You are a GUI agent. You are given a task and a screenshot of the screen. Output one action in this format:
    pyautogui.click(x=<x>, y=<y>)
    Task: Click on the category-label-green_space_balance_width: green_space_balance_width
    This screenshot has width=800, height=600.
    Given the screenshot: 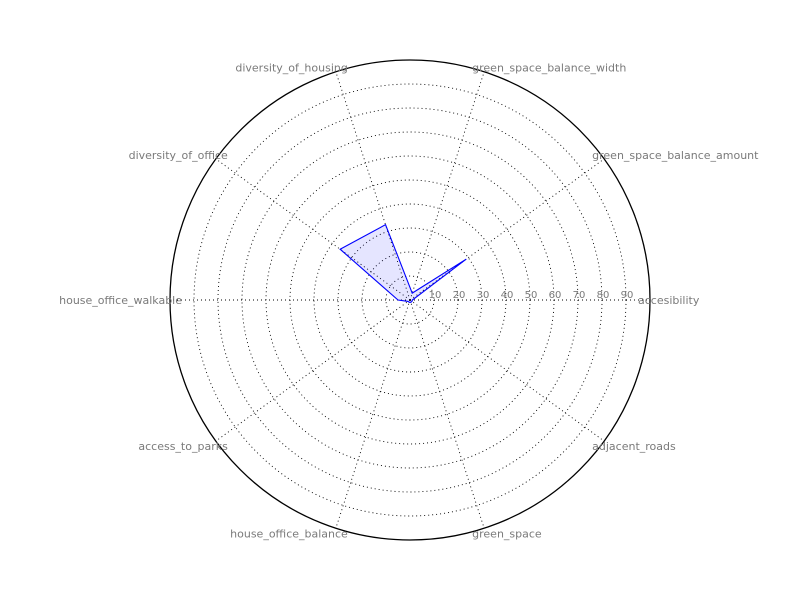 What is the action you would take?
    pyautogui.click(x=549, y=68)
    